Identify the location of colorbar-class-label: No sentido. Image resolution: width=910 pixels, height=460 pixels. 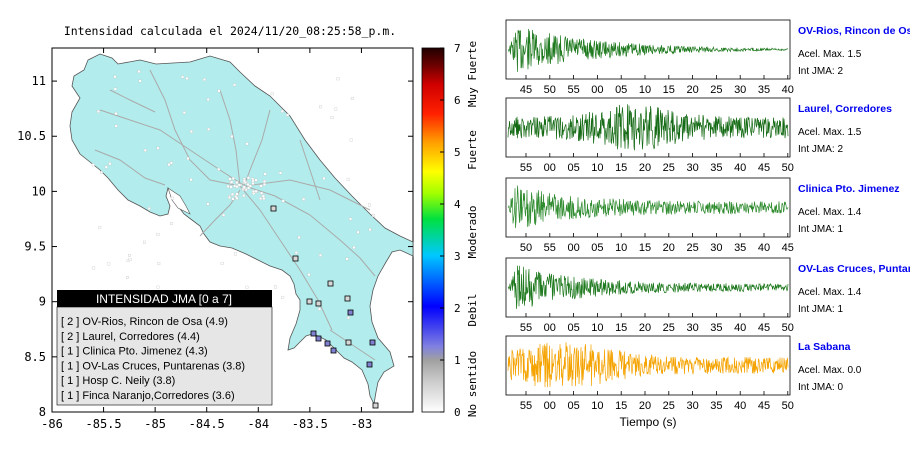
(472, 384).